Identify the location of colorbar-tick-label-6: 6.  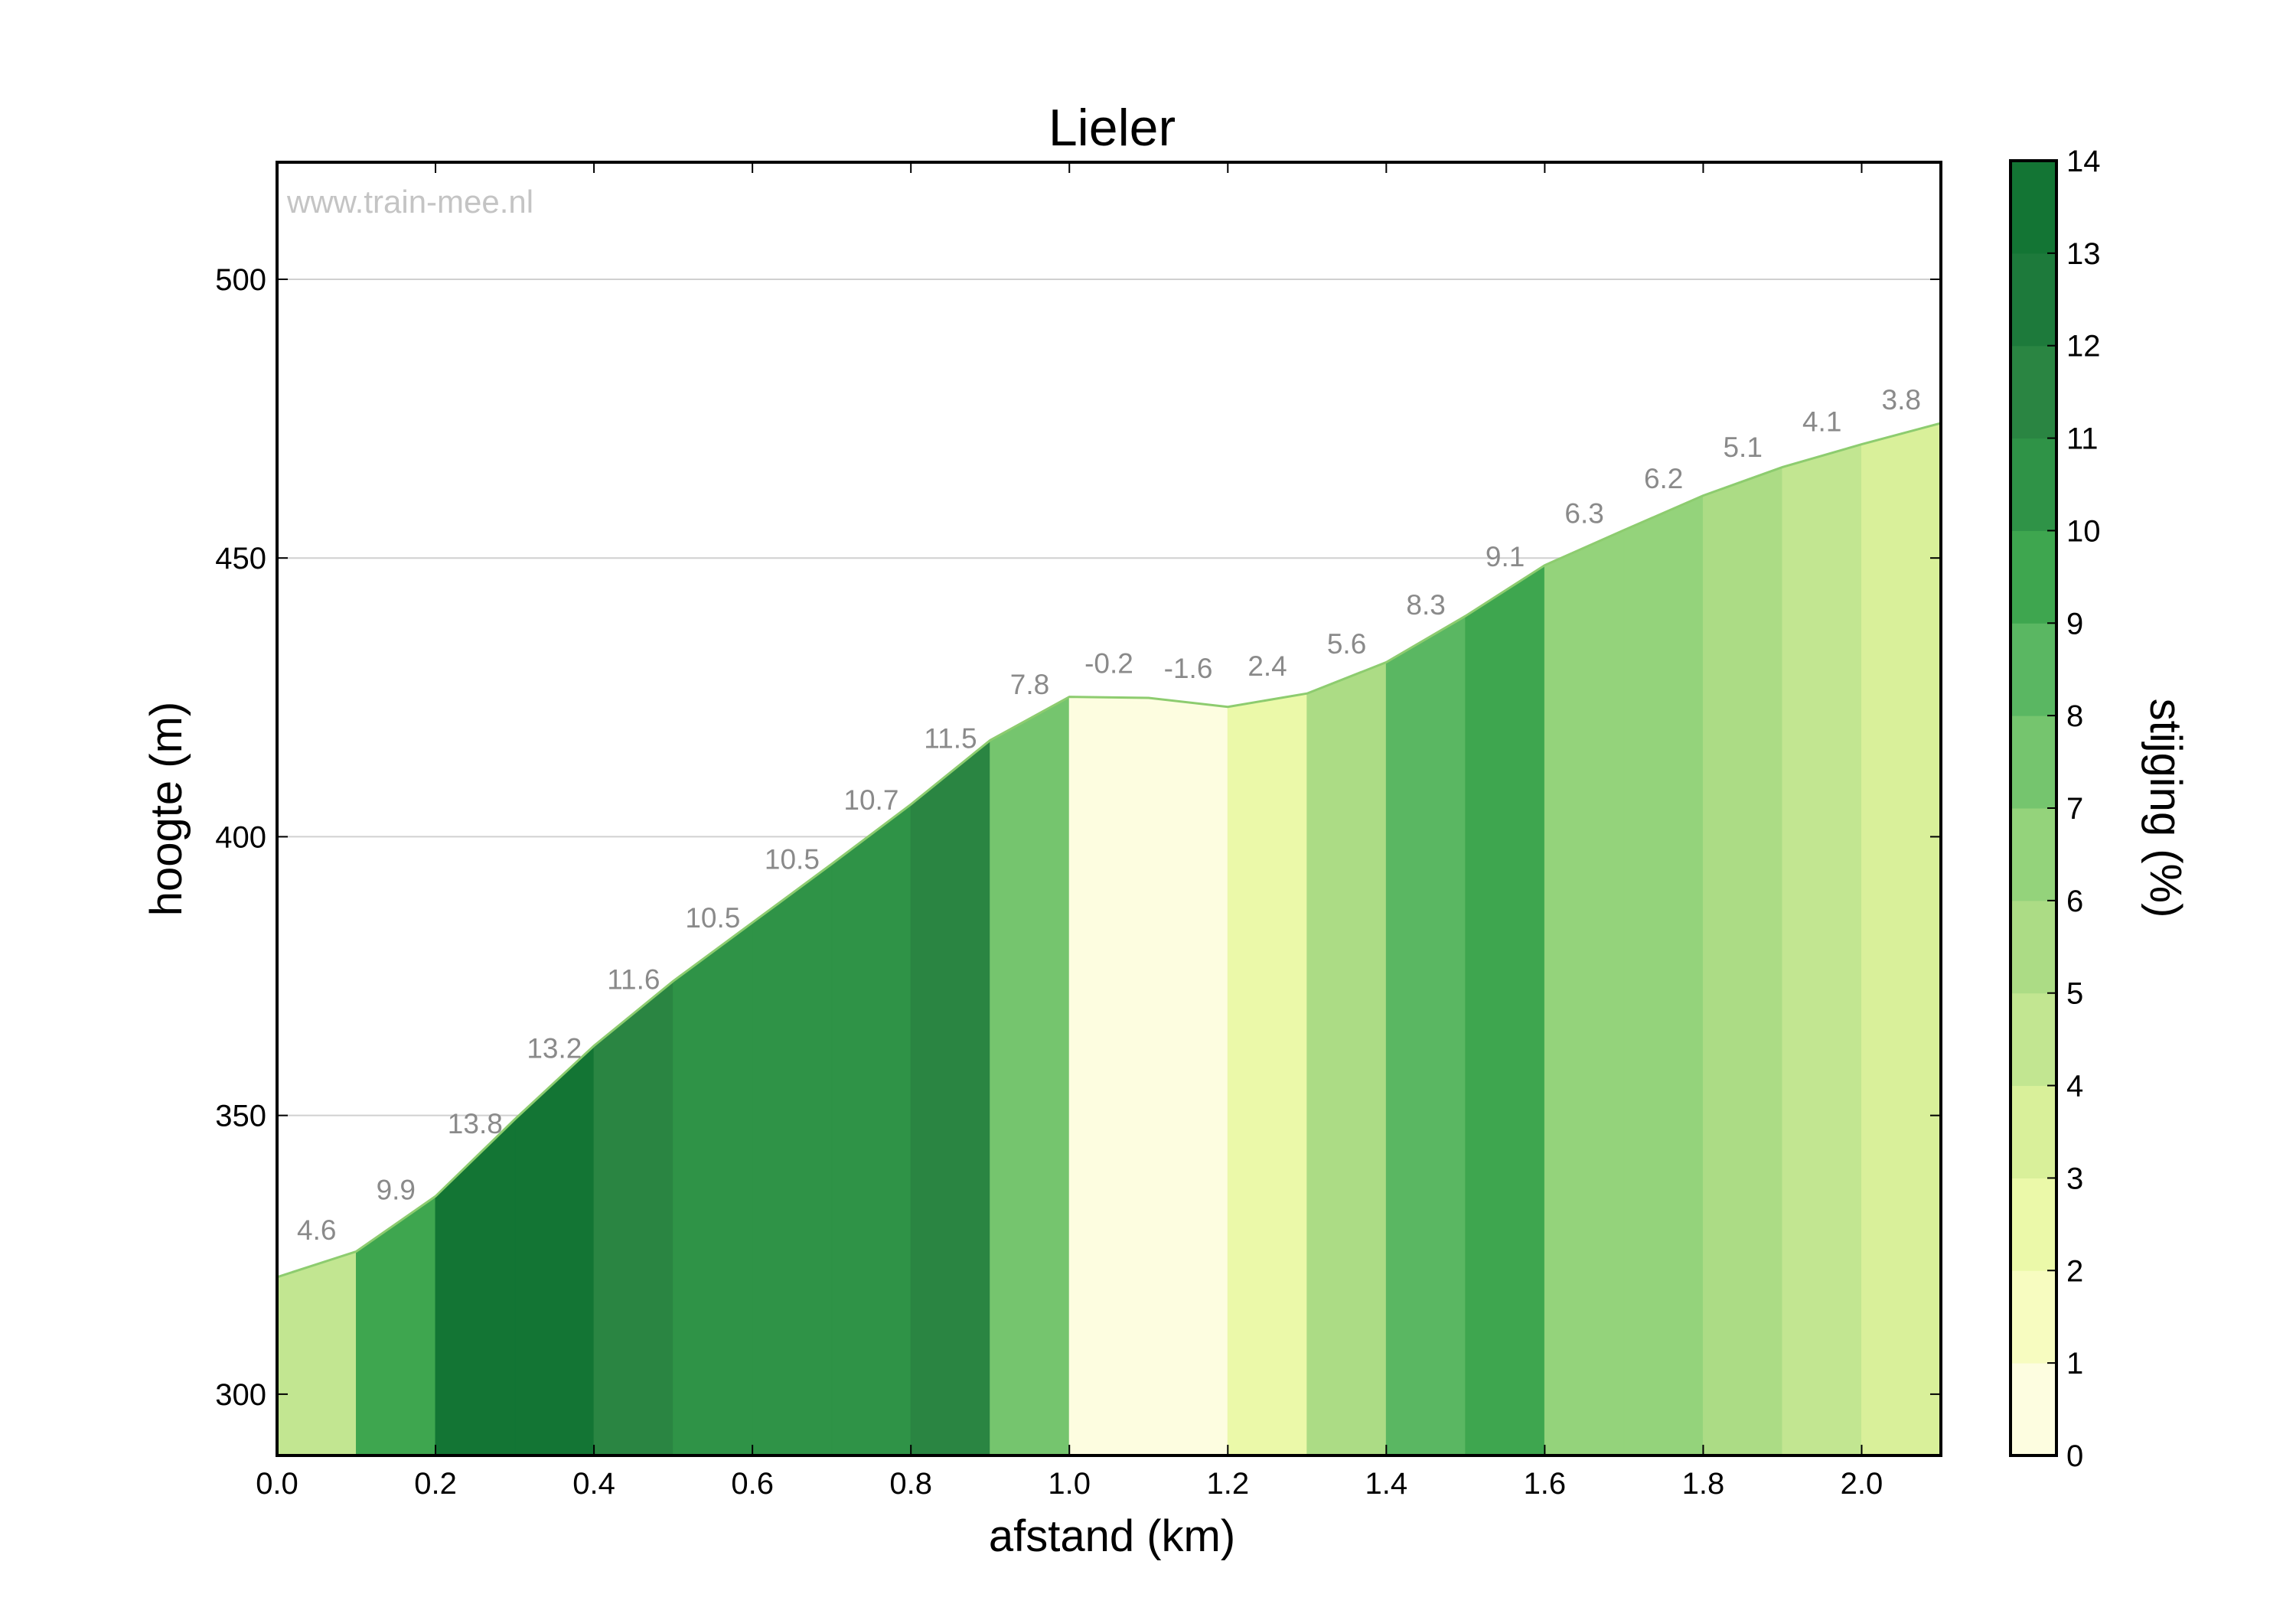
(2074, 902).